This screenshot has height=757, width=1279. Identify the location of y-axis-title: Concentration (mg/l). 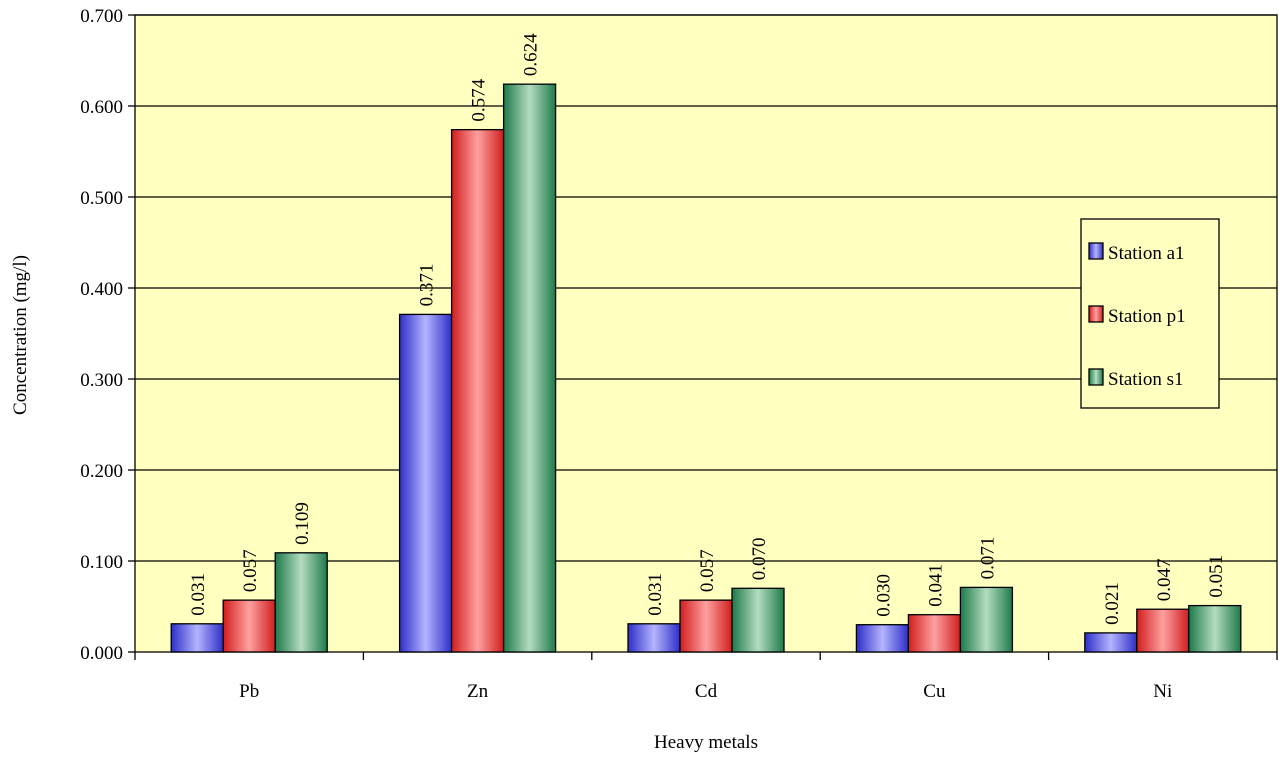
(20, 335).